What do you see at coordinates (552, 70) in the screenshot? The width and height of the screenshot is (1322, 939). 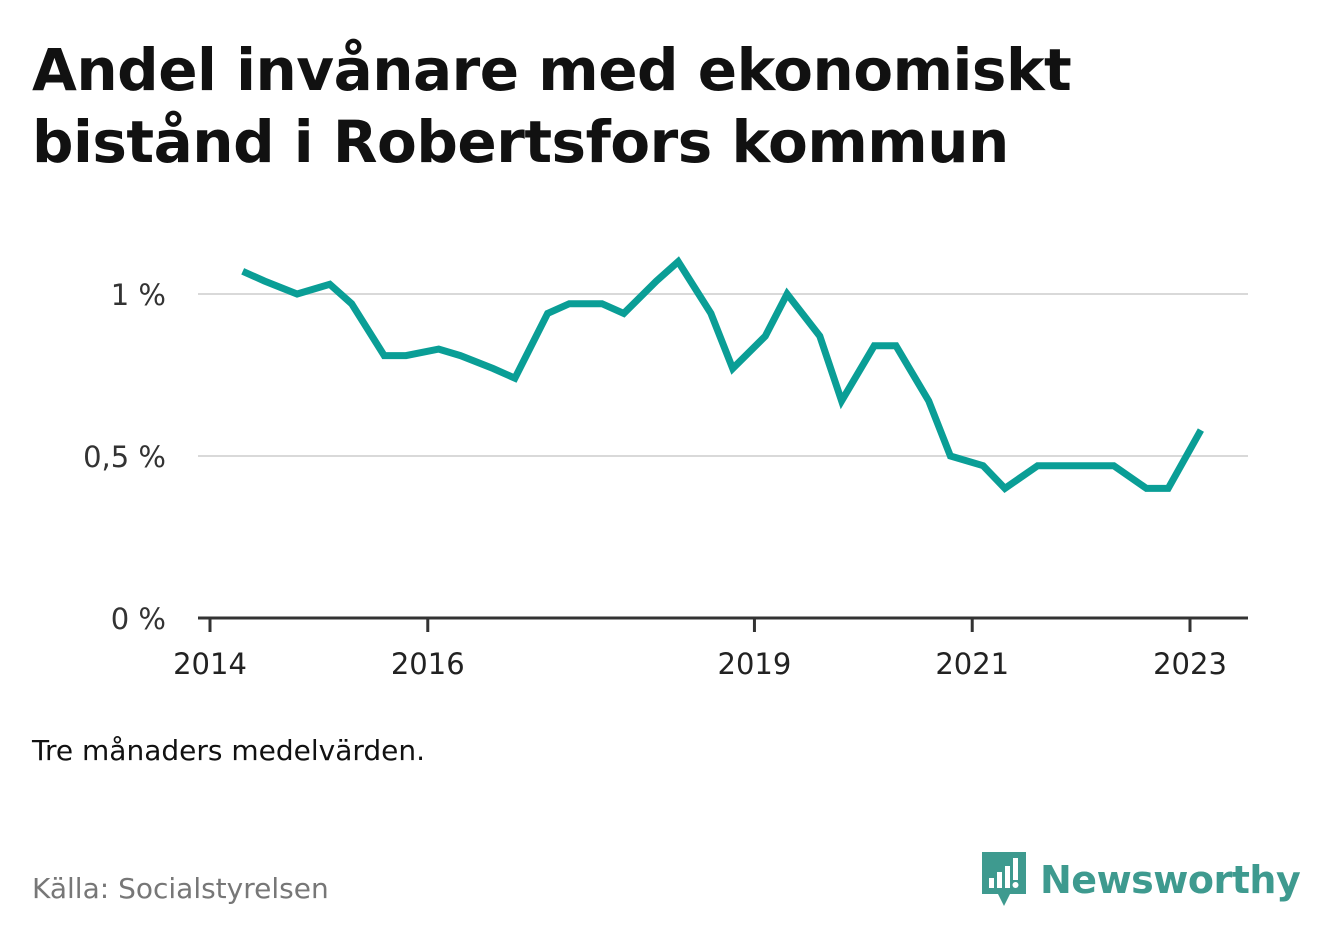 I see `chart-title-line-1: Andel invånare med ekonomiskt` at bounding box center [552, 70].